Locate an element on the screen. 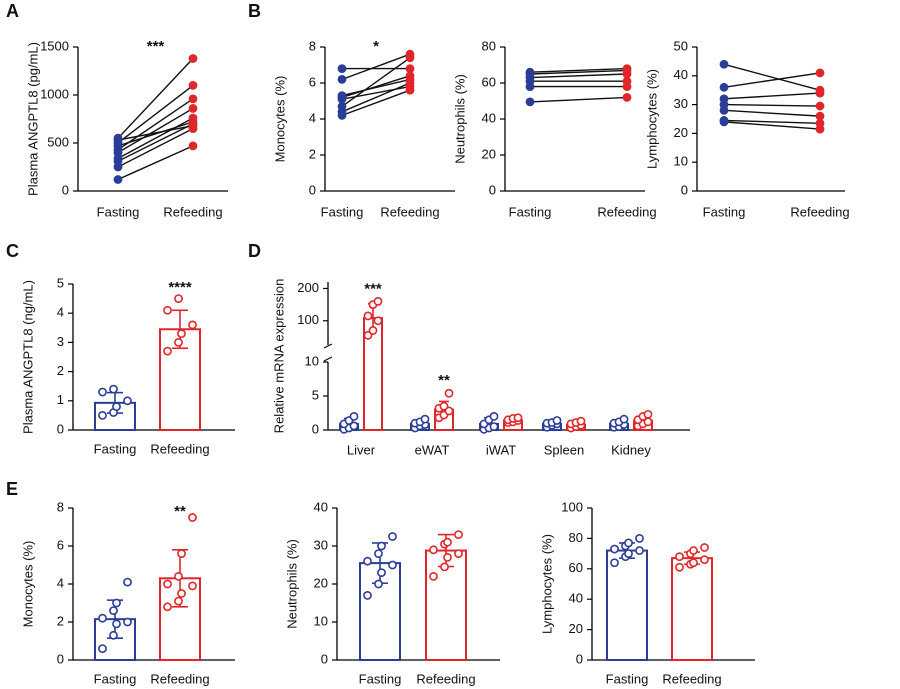  y-tick-label: 50 is located at coordinates (681, 45).